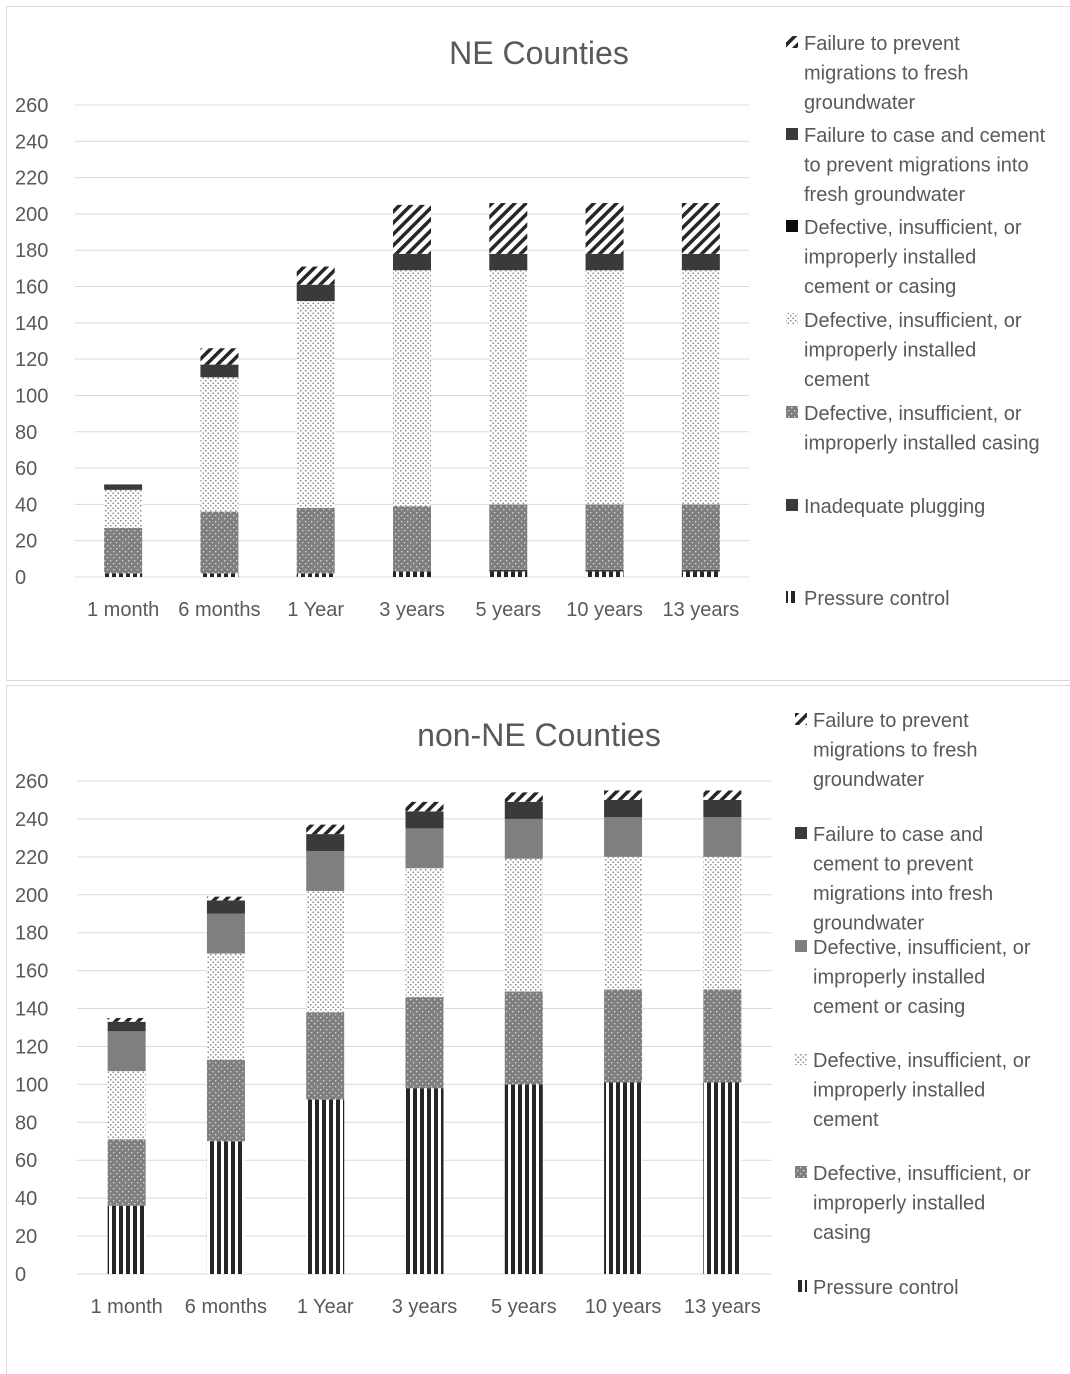 The height and width of the screenshot is (1374, 1070). I want to click on legend-label: improperly installed casing, so click(922, 444).